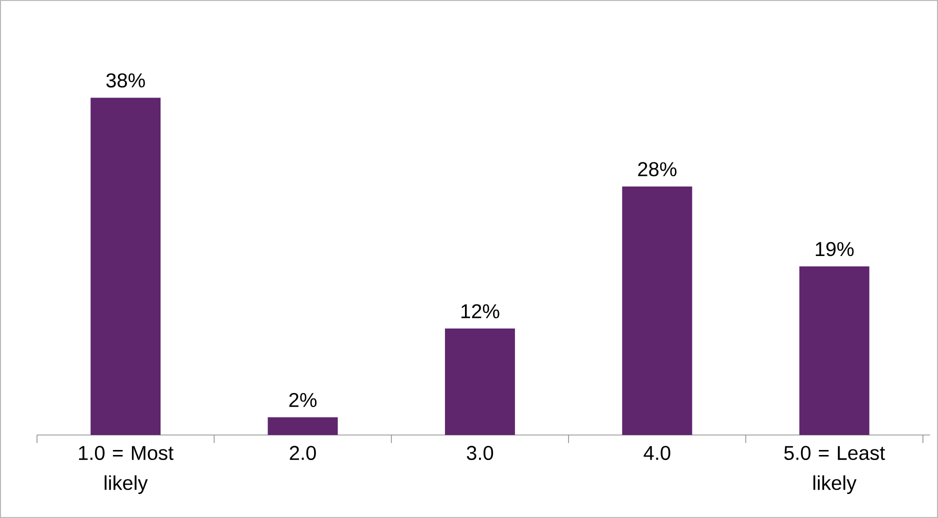 Image resolution: width=938 pixels, height=518 pixels. Describe the element at coordinates (303, 453) in the screenshot. I see `x-tick-label: 2.0` at that location.